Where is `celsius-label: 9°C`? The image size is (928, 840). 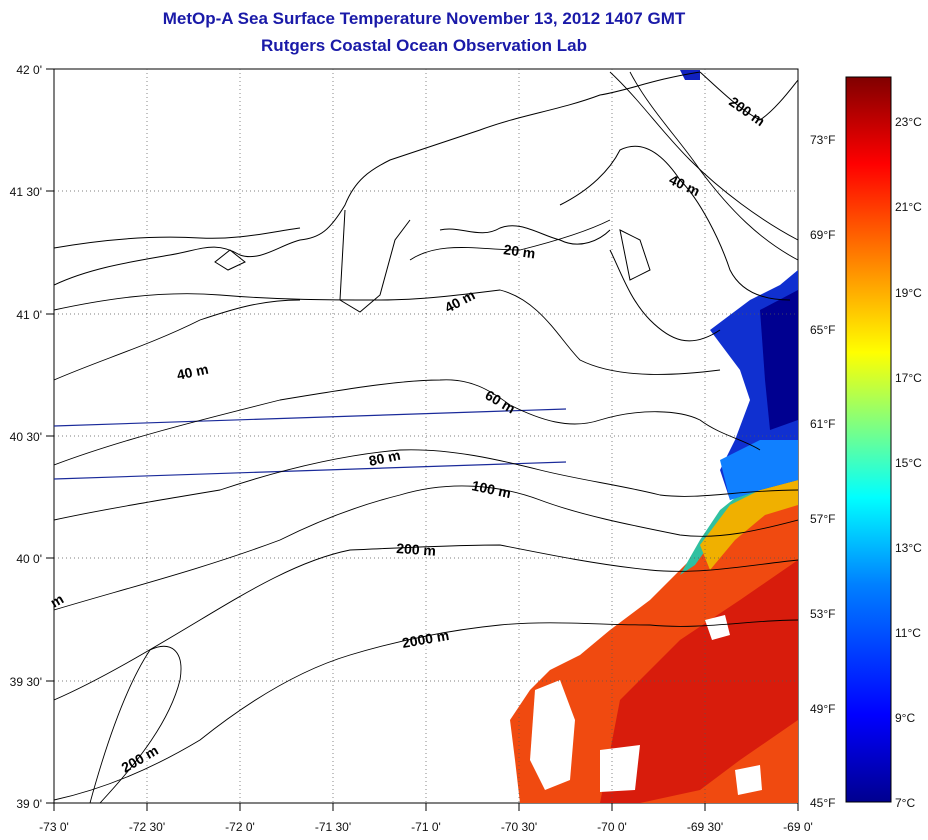
celsius-label: 9°C is located at coordinates (905, 718).